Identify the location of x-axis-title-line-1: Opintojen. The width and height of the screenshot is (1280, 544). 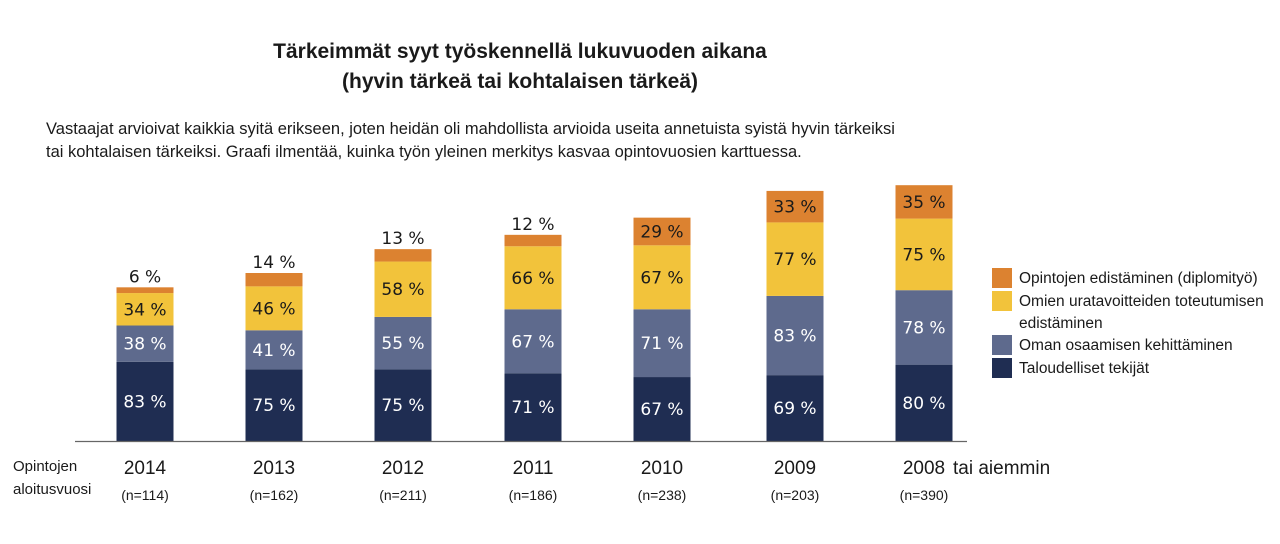
(45, 466).